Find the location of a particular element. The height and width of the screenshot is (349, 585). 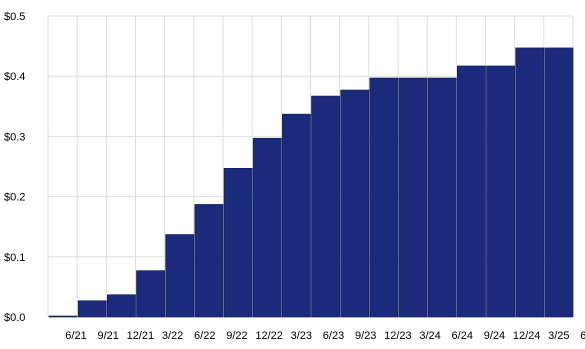

x-tick-label: 6/24 is located at coordinates (462, 336).